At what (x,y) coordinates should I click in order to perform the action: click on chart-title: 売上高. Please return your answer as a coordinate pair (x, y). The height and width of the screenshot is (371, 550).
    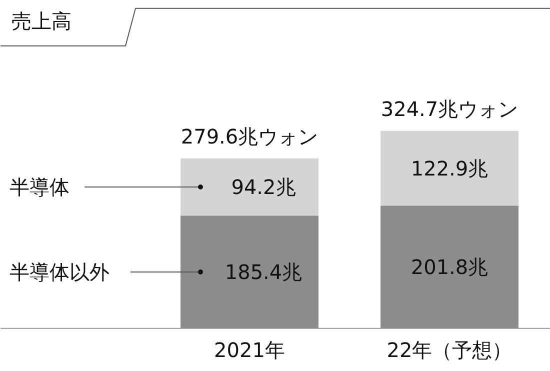
    Looking at the image, I should click on (42, 21).